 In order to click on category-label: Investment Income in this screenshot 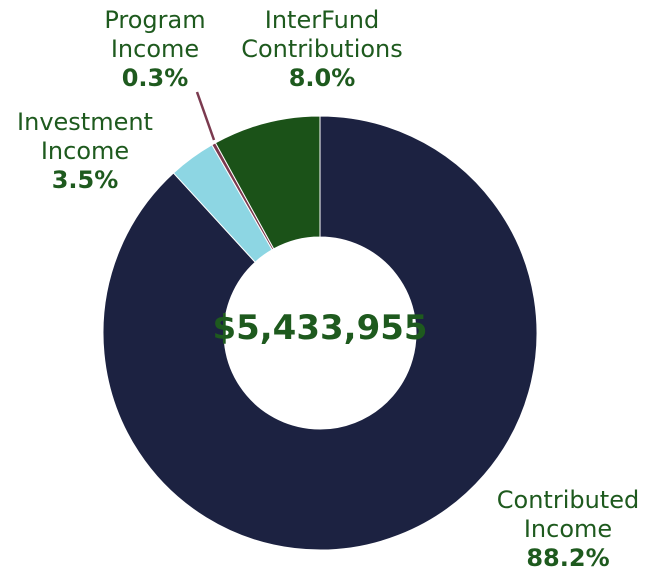, I will do `click(85, 136)`.